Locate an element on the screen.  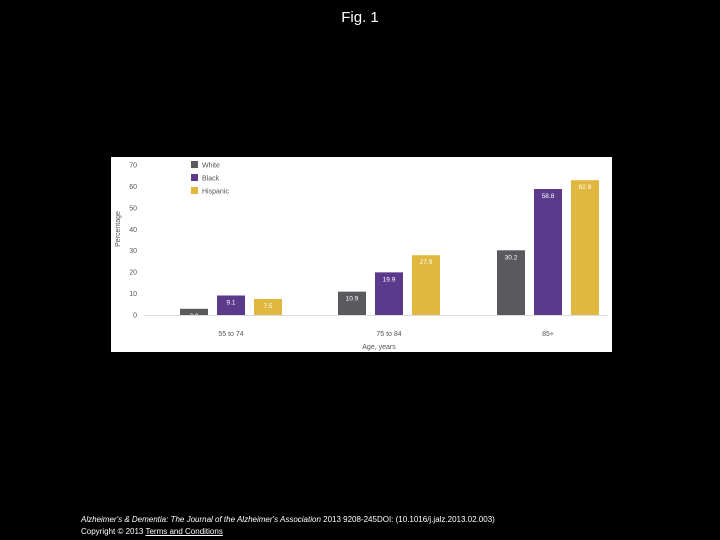
caption-line-2: Copyright © 2013 Terms and Conditions is located at coordinates (288, 532).